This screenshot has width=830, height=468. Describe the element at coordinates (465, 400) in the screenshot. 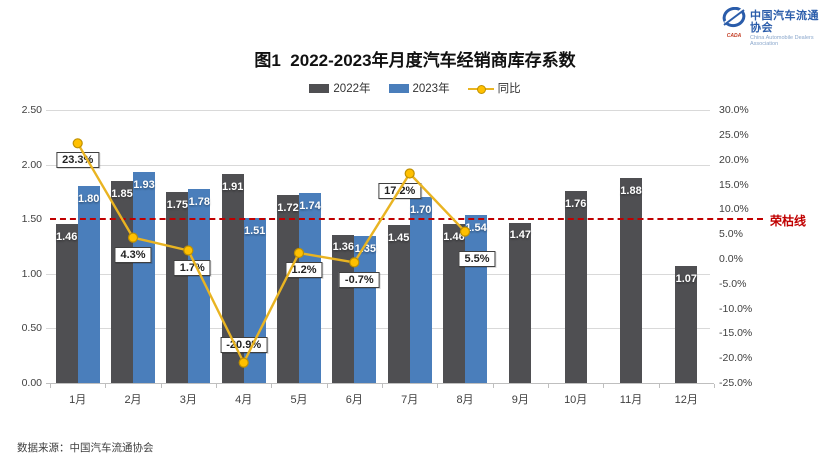

I see `x-axis-label-8月: 8月` at that location.